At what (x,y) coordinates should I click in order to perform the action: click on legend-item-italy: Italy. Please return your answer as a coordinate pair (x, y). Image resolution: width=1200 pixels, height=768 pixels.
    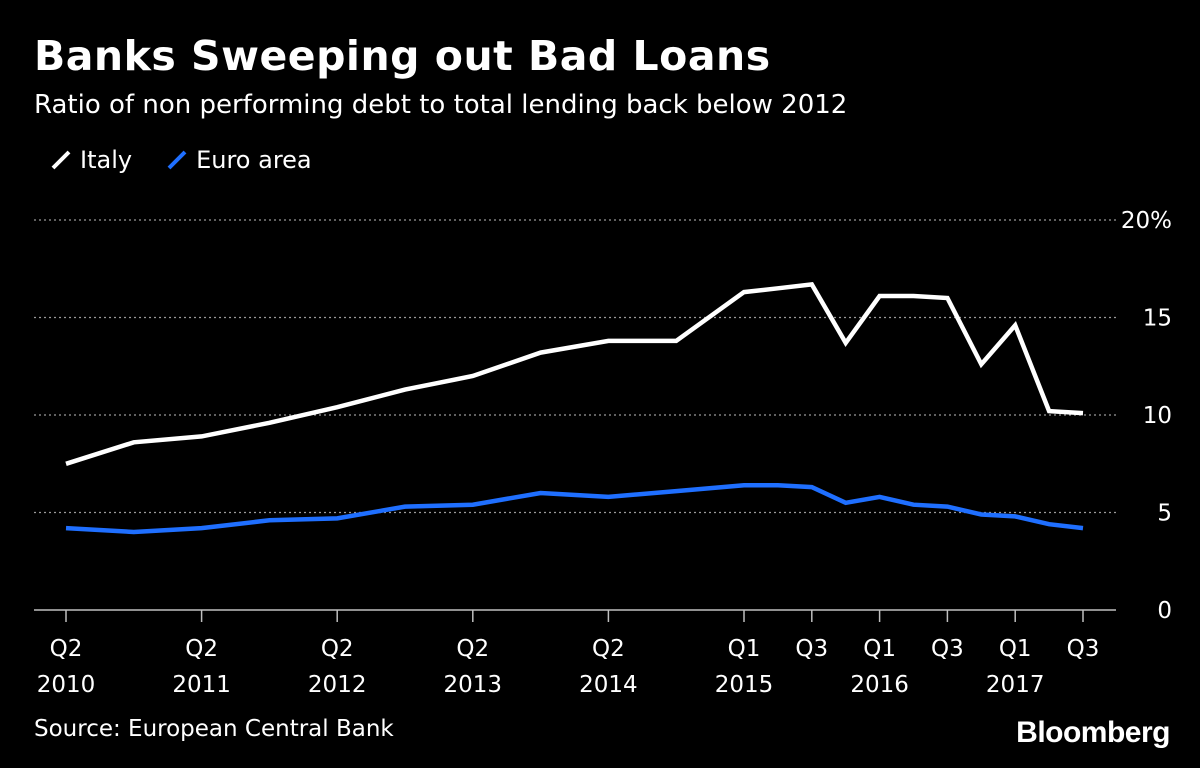
    Looking at the image, I should click on (91, 160).